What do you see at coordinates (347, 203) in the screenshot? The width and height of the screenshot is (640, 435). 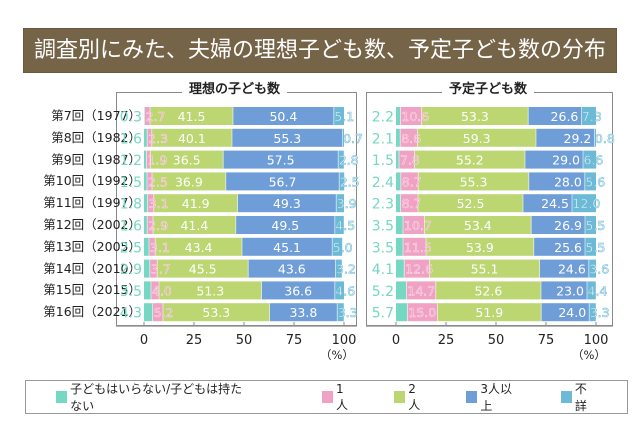 I see `value-label-unknown: 3.9` at bounding box center [347, 203].